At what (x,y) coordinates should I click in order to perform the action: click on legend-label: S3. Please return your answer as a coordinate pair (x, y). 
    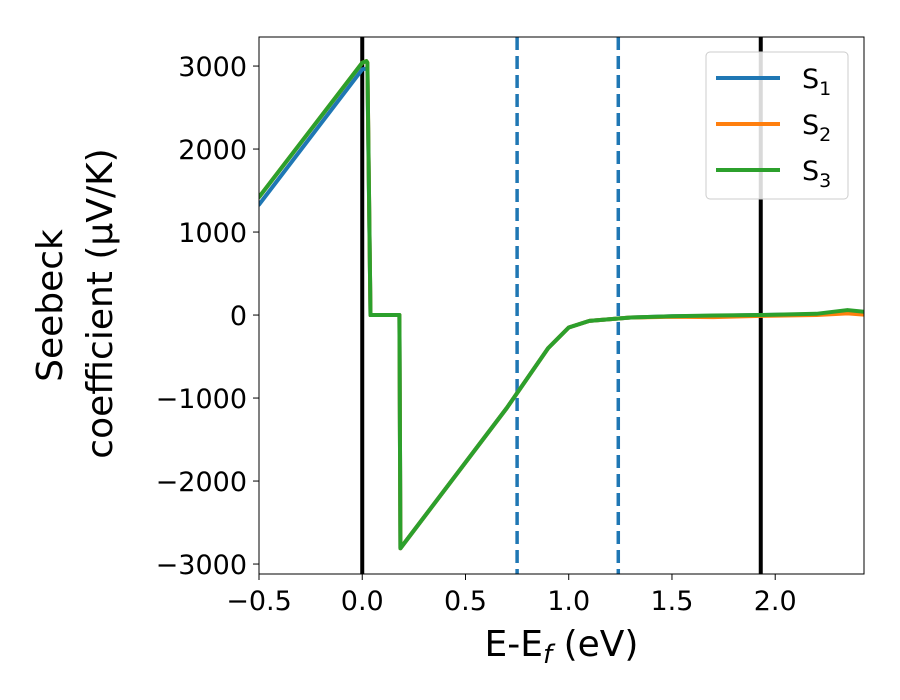
    Looking at the image, I should click on (816, 174).